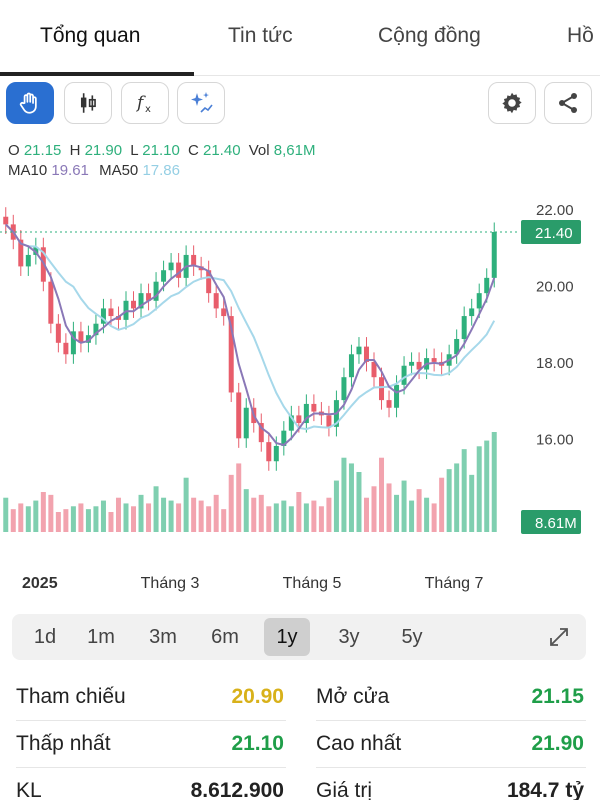 The height and width of the screenshot is (800, 600). I want to click on settings-button, so click(512, 103).